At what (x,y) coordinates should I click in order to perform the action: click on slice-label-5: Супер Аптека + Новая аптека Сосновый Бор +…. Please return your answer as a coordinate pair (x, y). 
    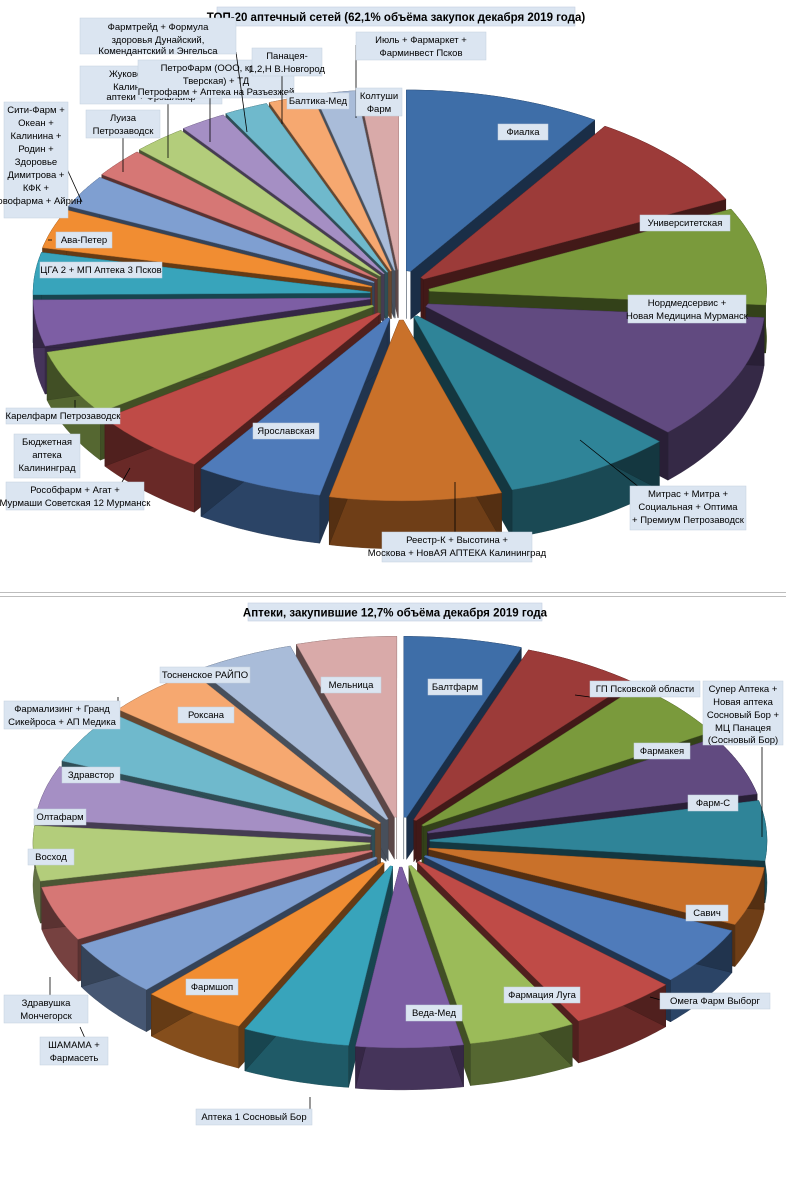
    Looking at the image, I should click on (743, 758).